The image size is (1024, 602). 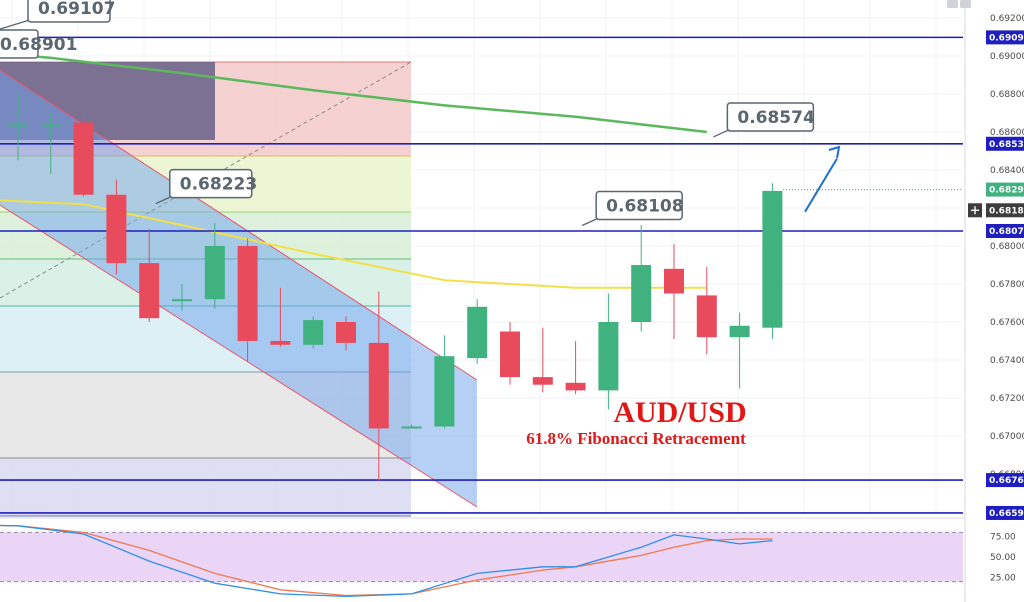 I want to click on price-tag: 0.66768, so click(x=1005, y=480).